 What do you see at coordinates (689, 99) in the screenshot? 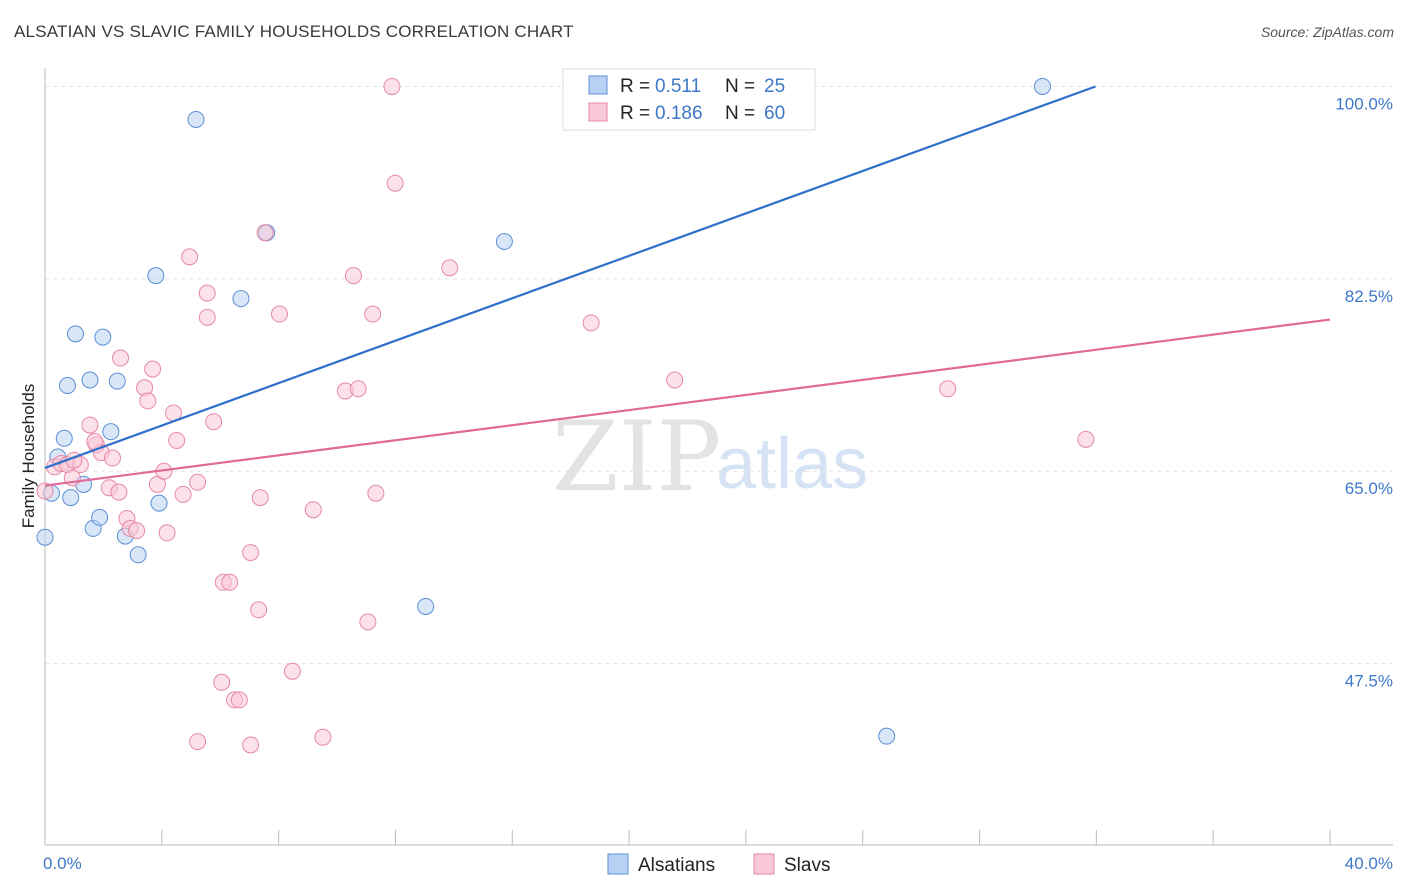
I see `stats-legend: R = 0.511 N = 25 R = 0.186 N = 60` at bounding box center [689, 99].